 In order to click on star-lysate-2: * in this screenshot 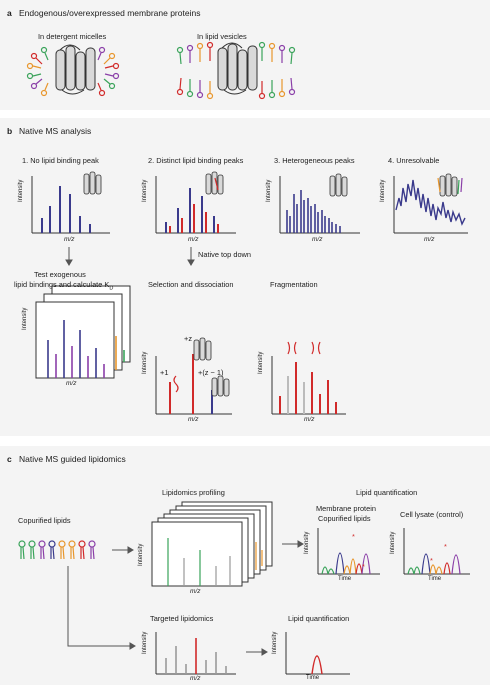, I will do `click(431, 560)`.